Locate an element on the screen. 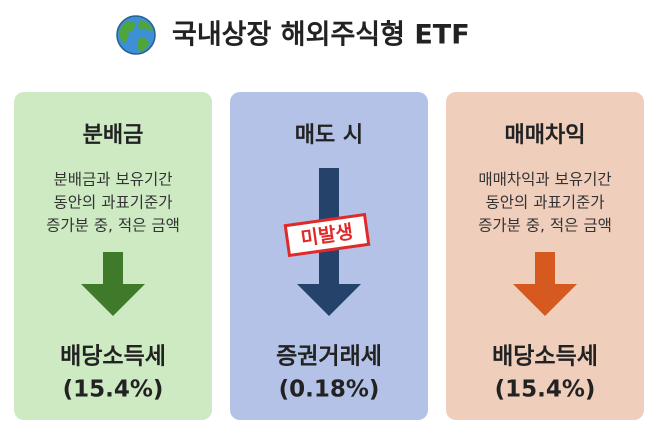  card-heading: 분배금 is located at coordinates (113, 135).